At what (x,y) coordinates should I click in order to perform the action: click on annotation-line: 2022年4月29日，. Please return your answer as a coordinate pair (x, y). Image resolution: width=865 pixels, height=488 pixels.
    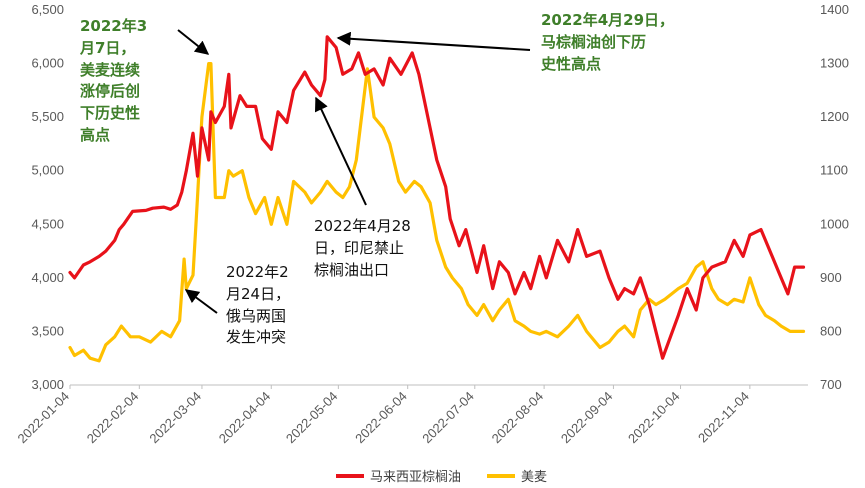
    Looking at the image, I should click on (608, 20).